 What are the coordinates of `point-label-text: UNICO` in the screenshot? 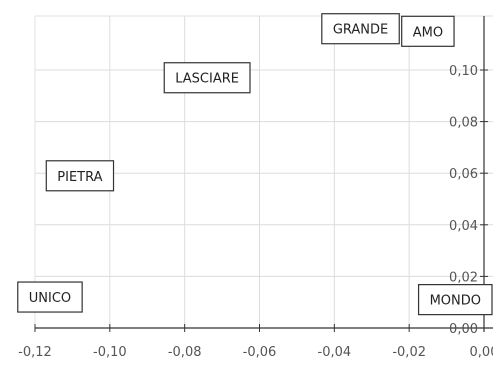 It's located at (50, 298).